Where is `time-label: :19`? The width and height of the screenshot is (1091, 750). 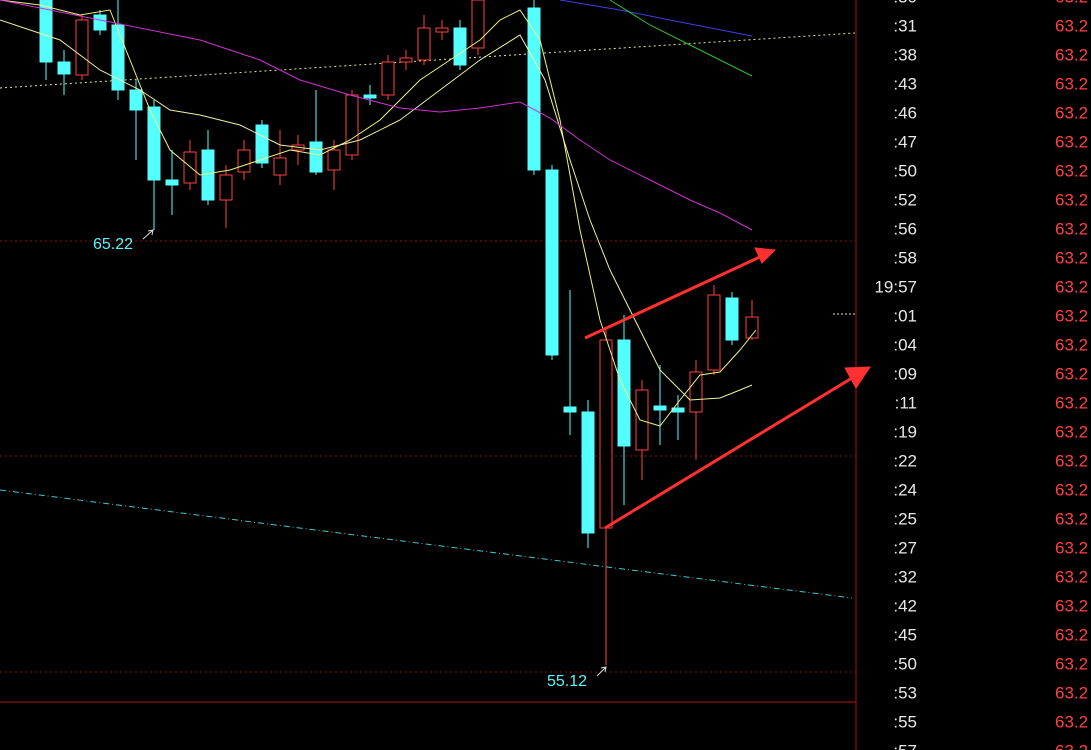 time-label: :19 is located at coordinates (905, 431).